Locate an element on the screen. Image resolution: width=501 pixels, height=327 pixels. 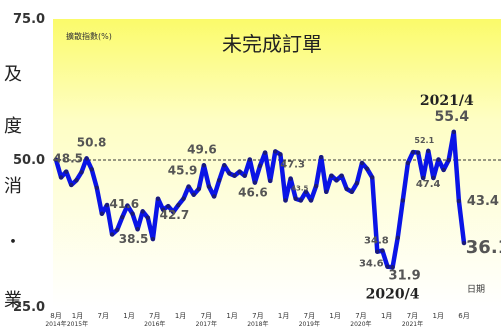
data-label: 49.6 is located at coordinates (202, 149).